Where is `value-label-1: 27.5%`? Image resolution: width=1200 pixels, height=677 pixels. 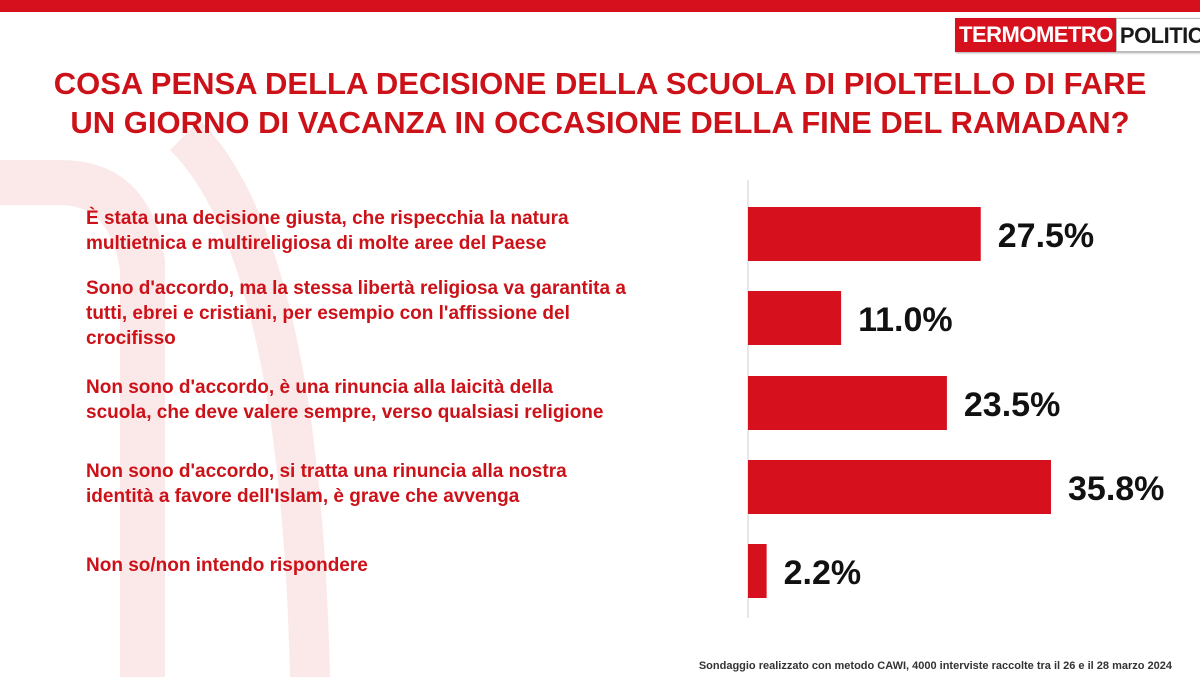
value-label-1: 27.5% is located at coordinates (1046, 236).